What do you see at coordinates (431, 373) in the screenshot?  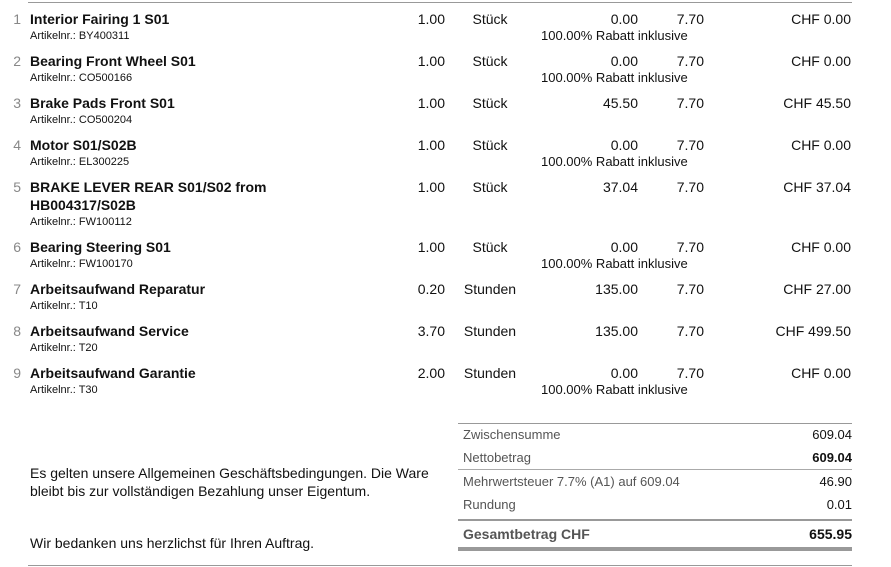 I see `quantity: 2.00` at bounding box center [431, 373].